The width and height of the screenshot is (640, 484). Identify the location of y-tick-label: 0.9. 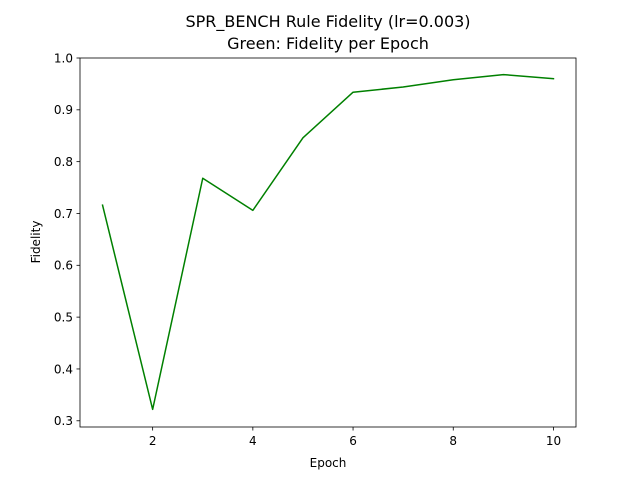
(63, 110).